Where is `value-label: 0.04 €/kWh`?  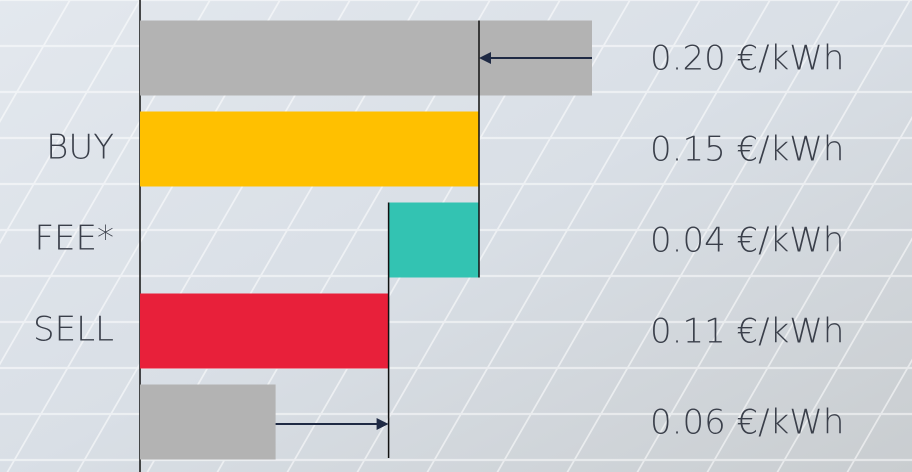
value-label: 0.04 €/kWh is located at coordinates (747, 241).